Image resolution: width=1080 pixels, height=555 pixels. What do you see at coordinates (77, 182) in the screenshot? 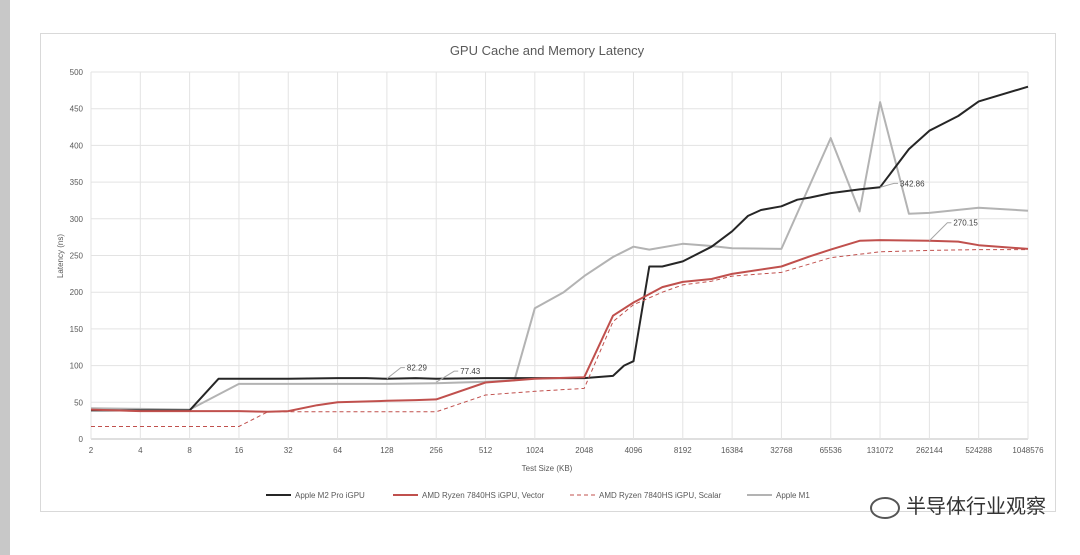
I see `y-tick-label: 350` at bounding box center [77, 182].